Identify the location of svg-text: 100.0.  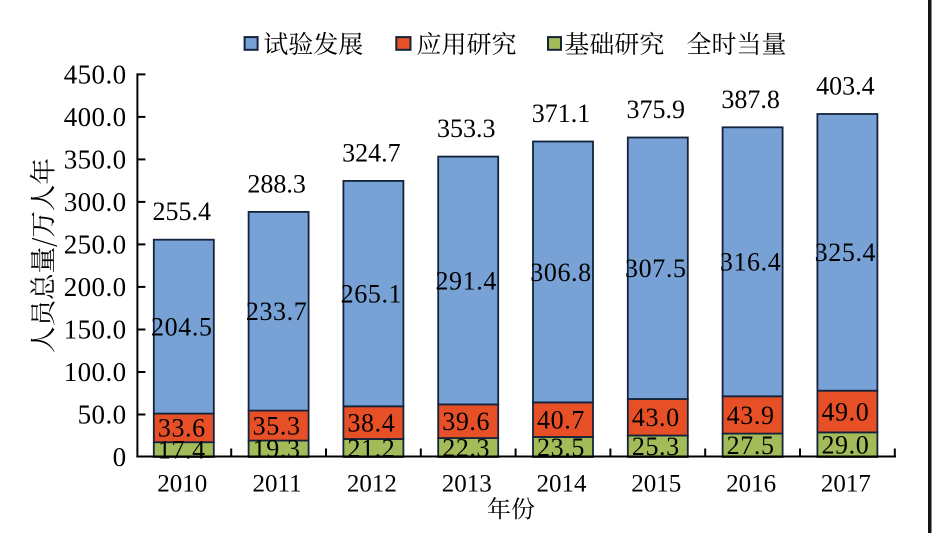
(95, 372).